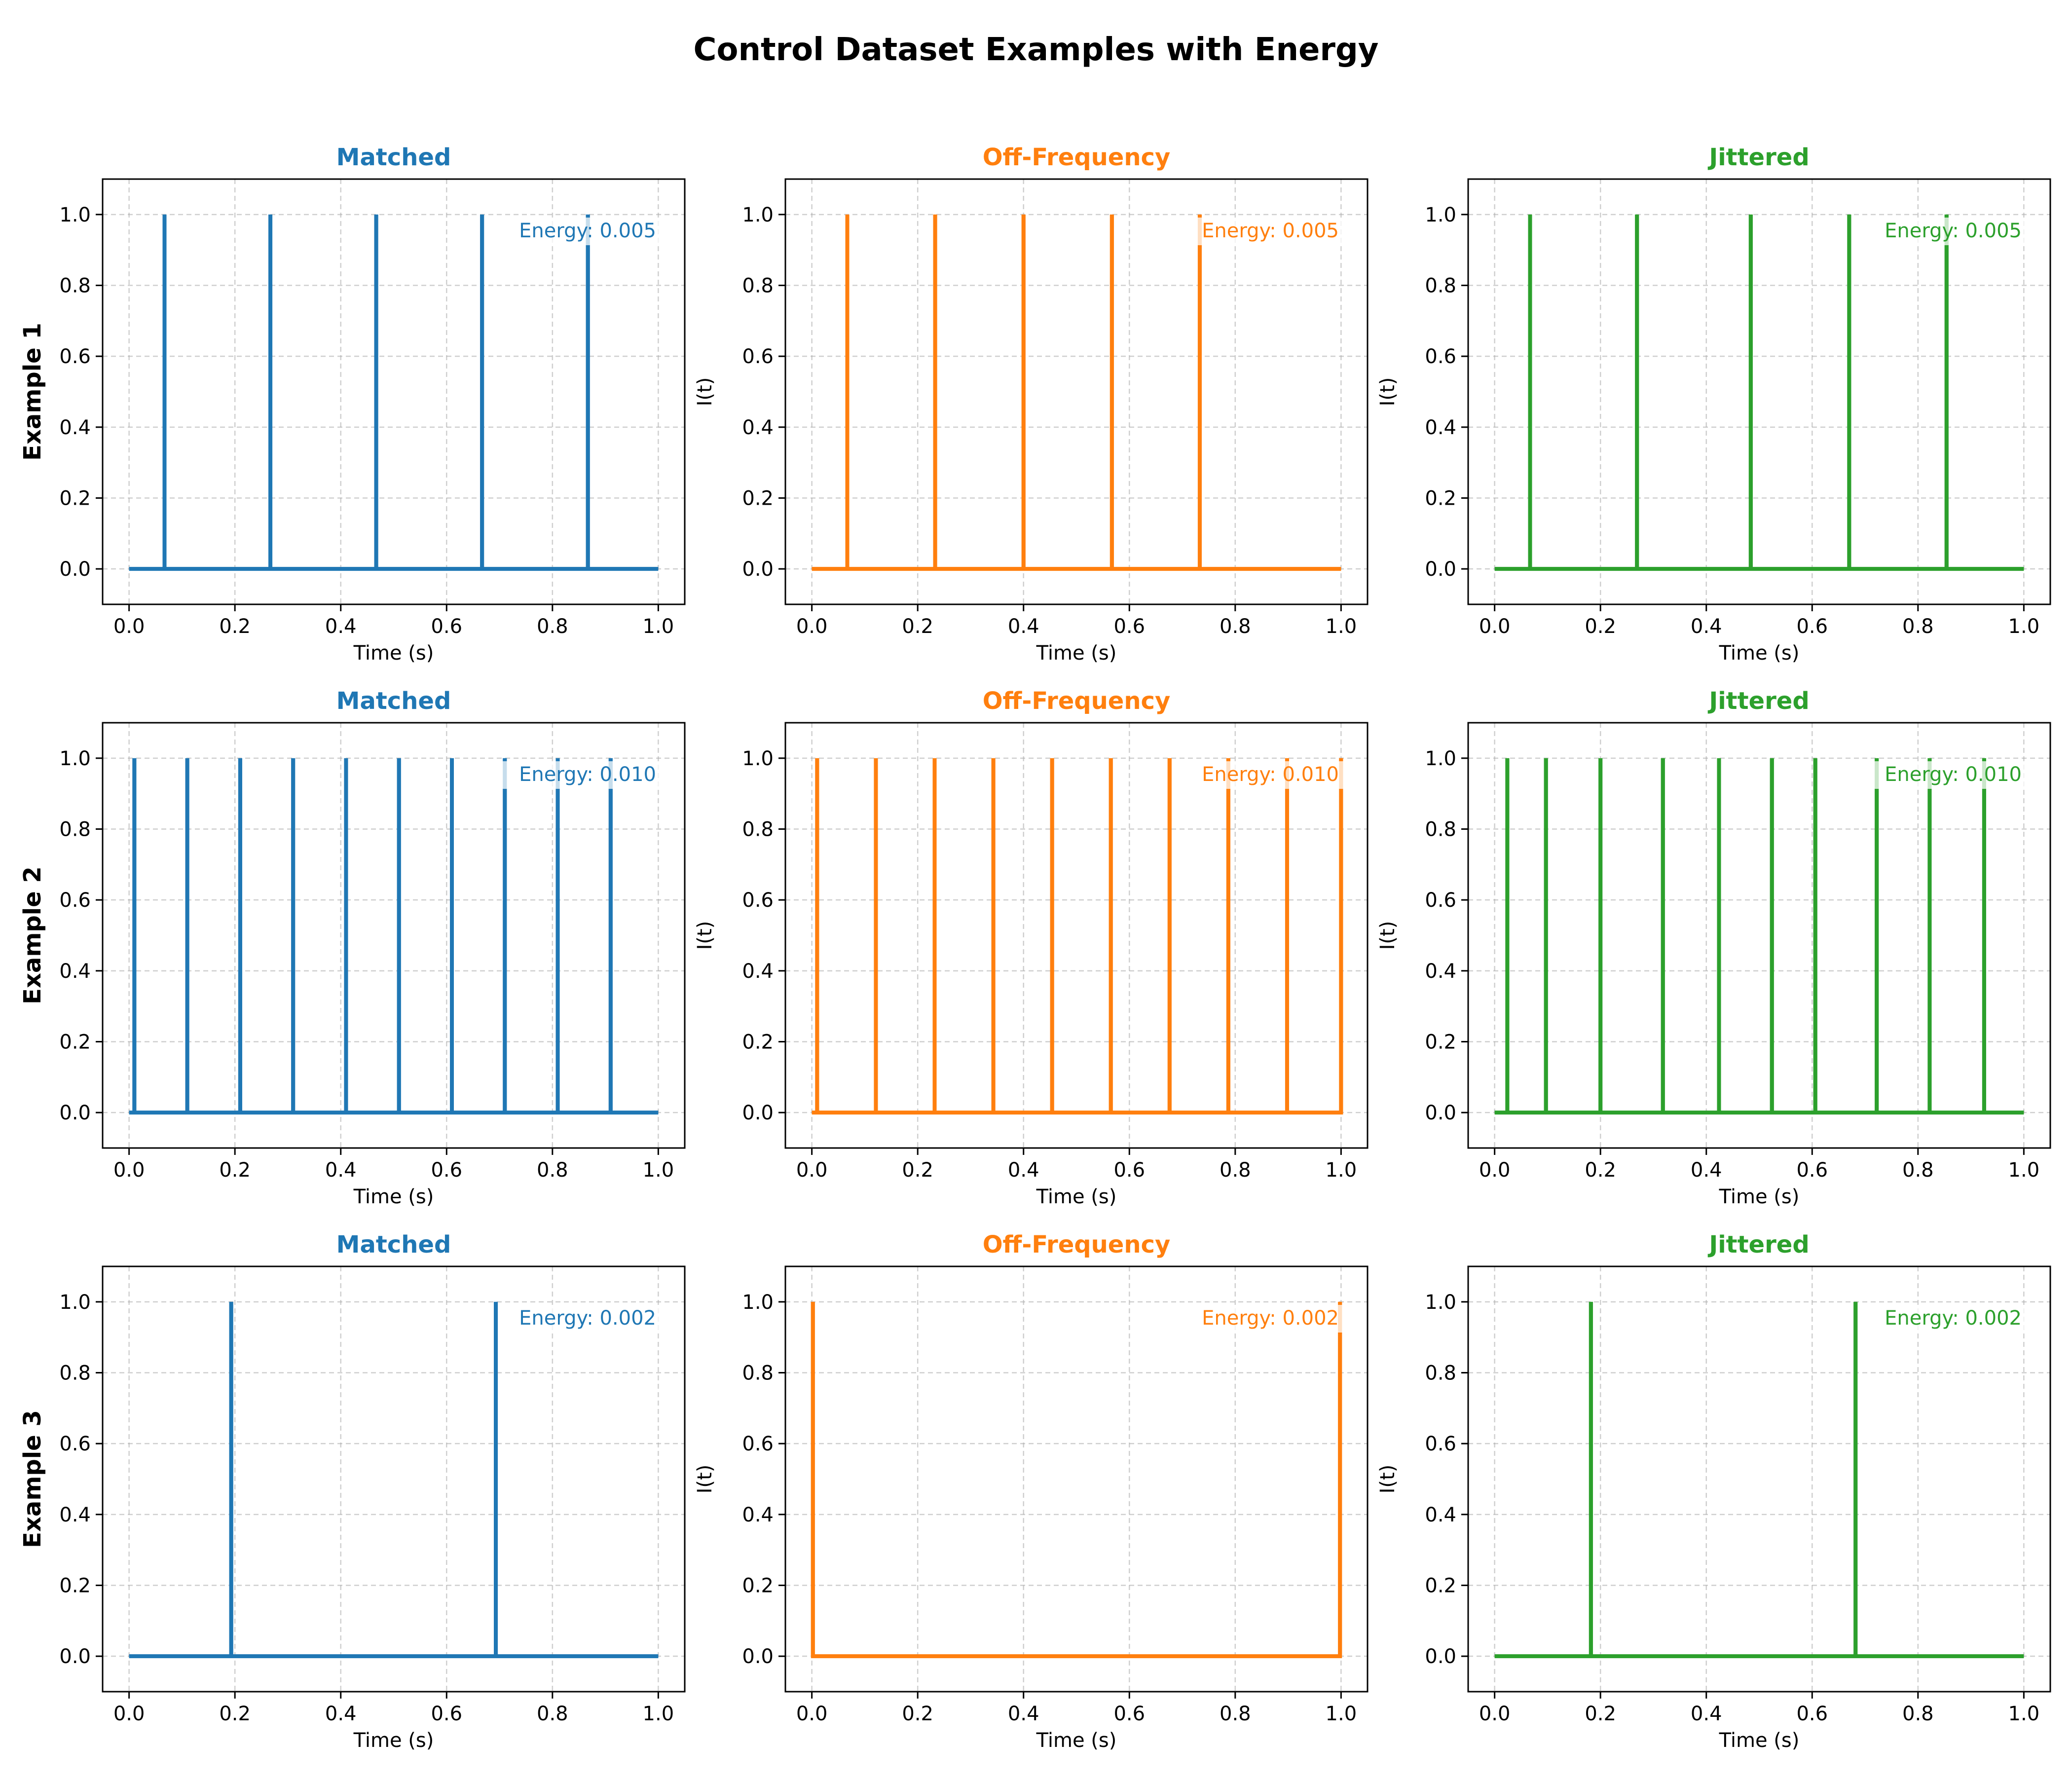  Describe the element at coordinates (1270, 231) in the screenshot. I see `energy-annotation: Energy: 0.005` at that location.